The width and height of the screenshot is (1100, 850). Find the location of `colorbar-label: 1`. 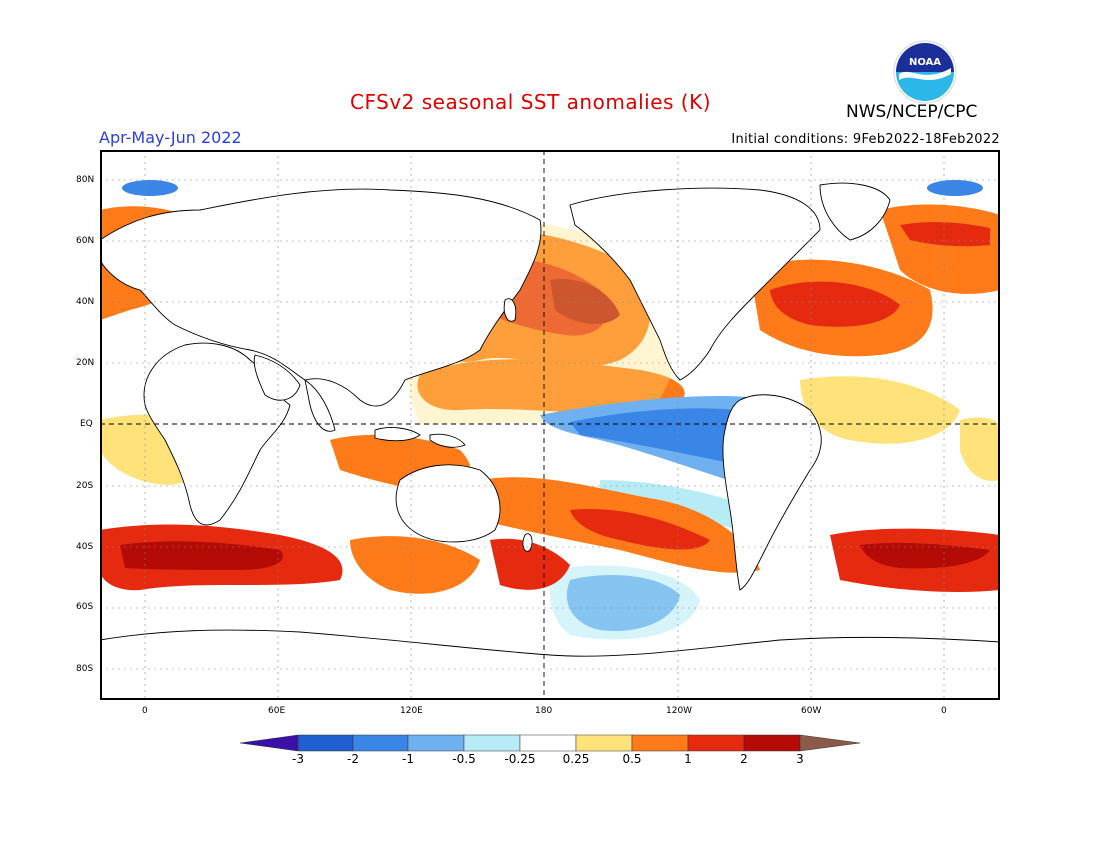

colorbar-label: 1 is located at coordinates (688, 759).